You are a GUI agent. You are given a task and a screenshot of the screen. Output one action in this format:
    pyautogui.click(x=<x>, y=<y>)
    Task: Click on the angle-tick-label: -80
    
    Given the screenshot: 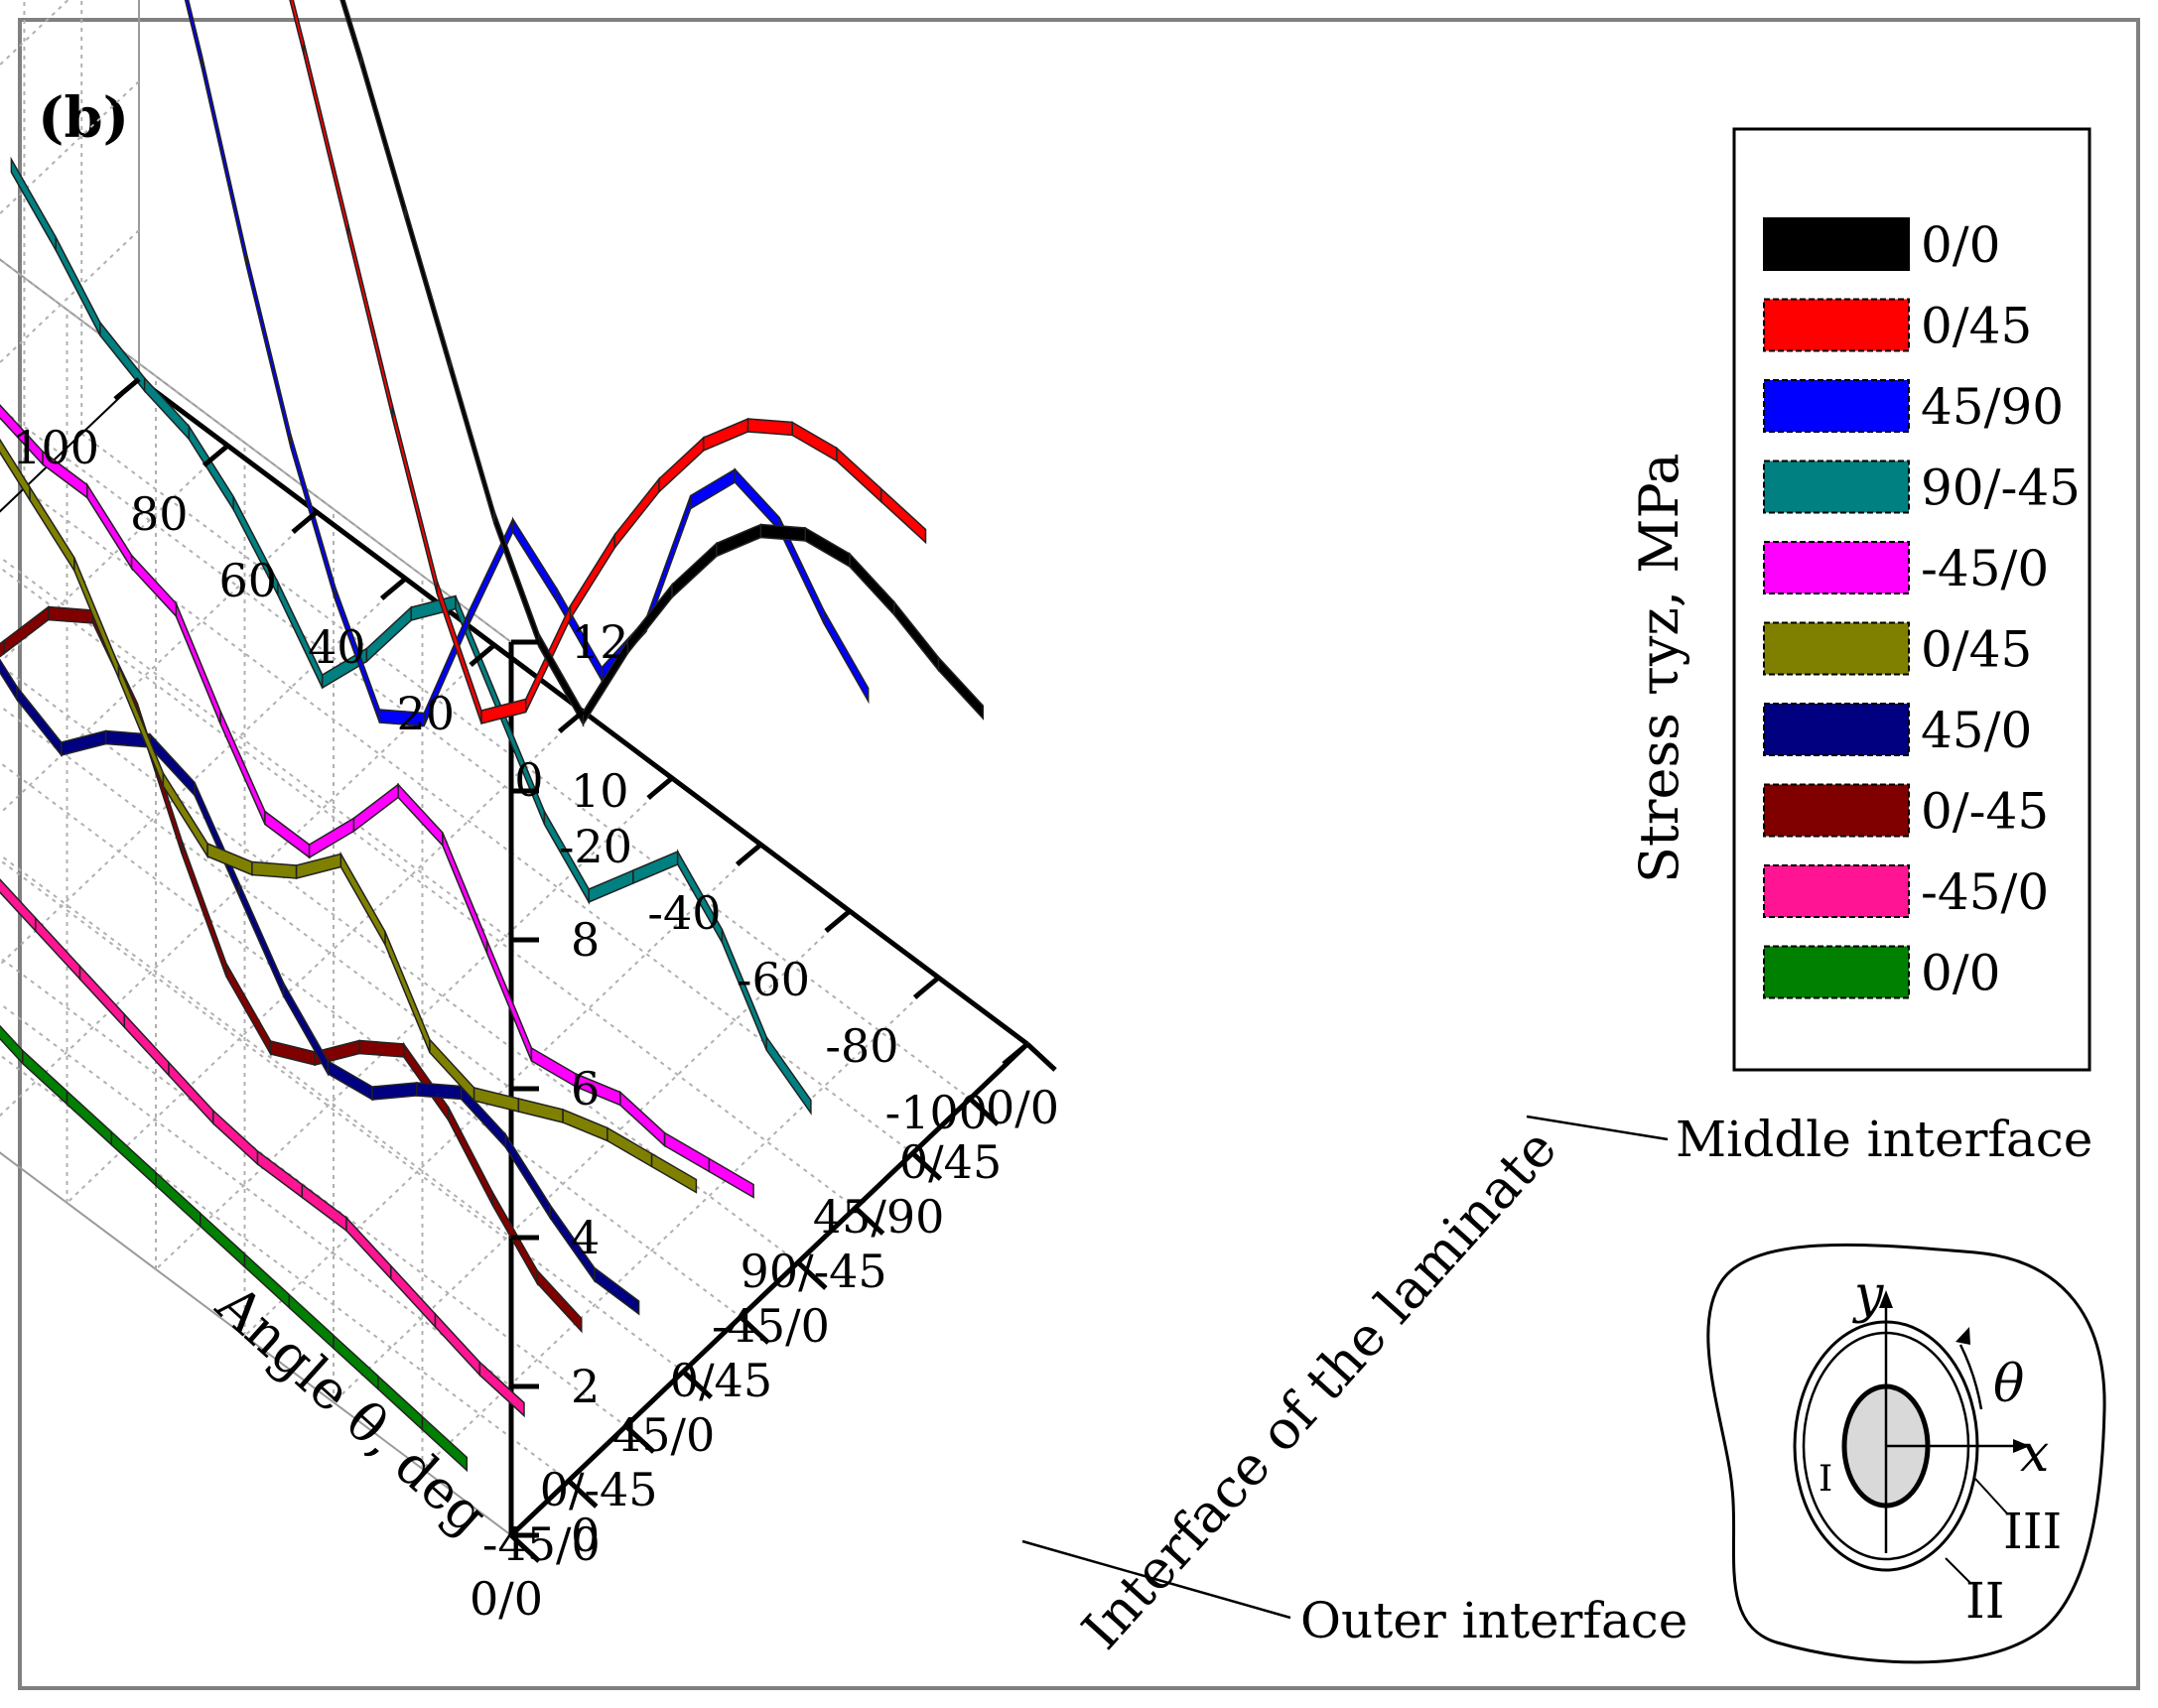 What is the action you would take?
    pyautogui.click(x=861, y=1046)
    